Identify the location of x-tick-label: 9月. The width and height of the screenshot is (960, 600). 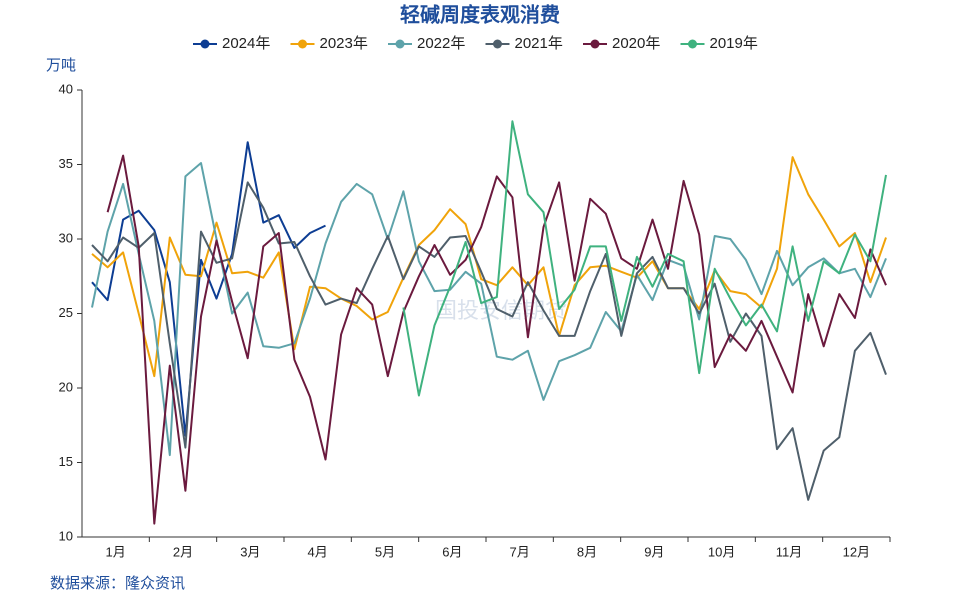
(654, 551).